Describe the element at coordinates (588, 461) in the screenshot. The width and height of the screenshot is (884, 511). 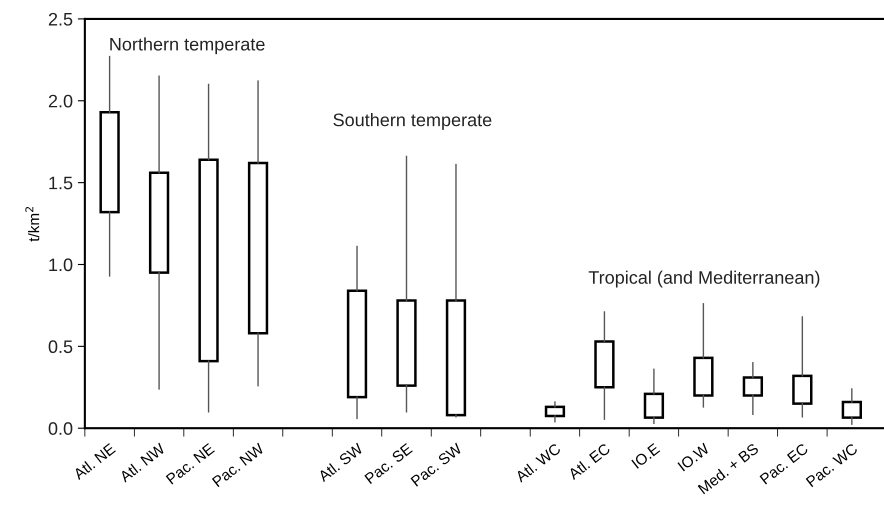
I see `x-tick-label: Atl. EC` at that location.